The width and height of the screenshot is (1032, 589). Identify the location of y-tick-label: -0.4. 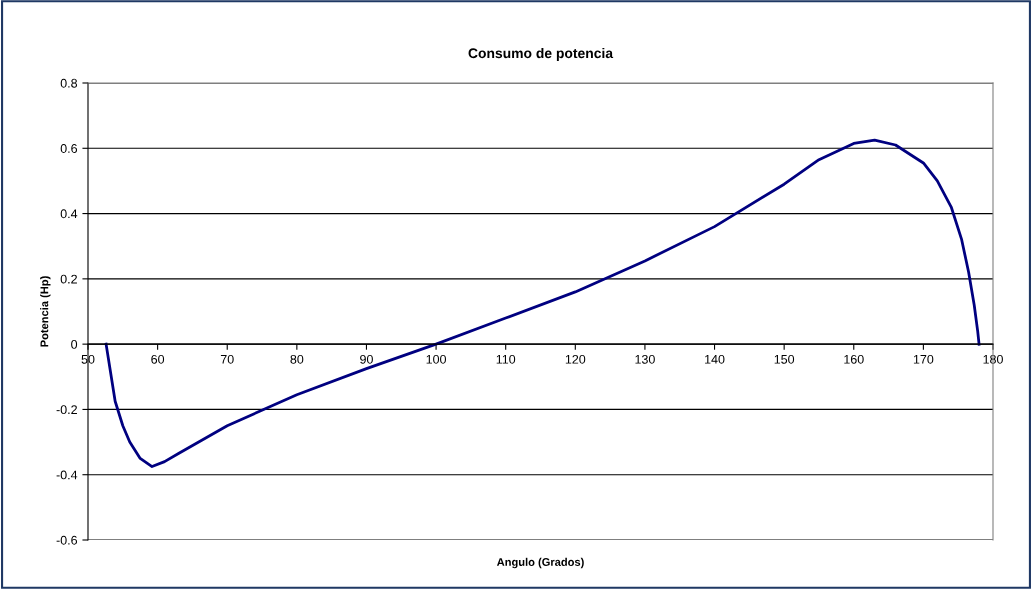
(67, 475).